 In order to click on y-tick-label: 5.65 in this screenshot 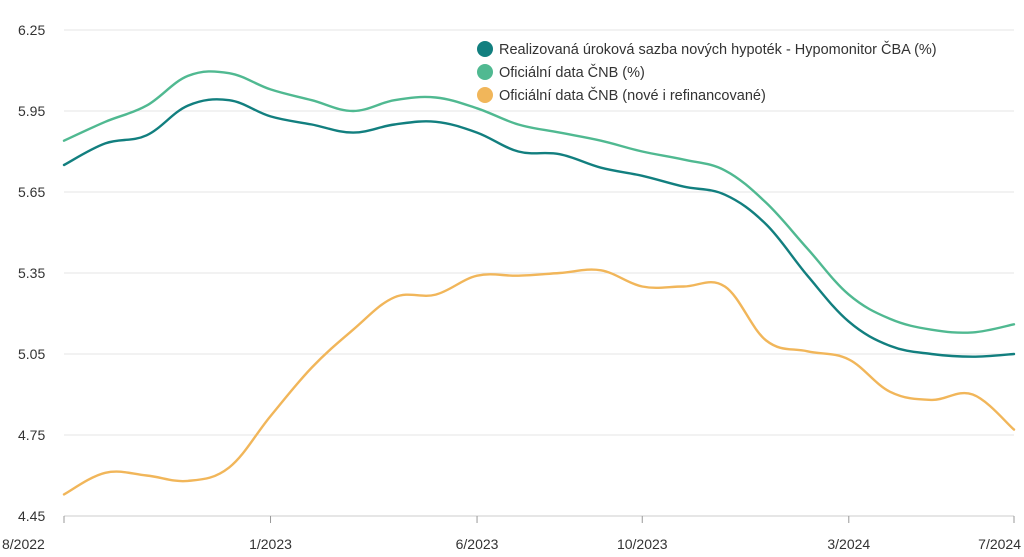, I will do `click(31, 192)`.